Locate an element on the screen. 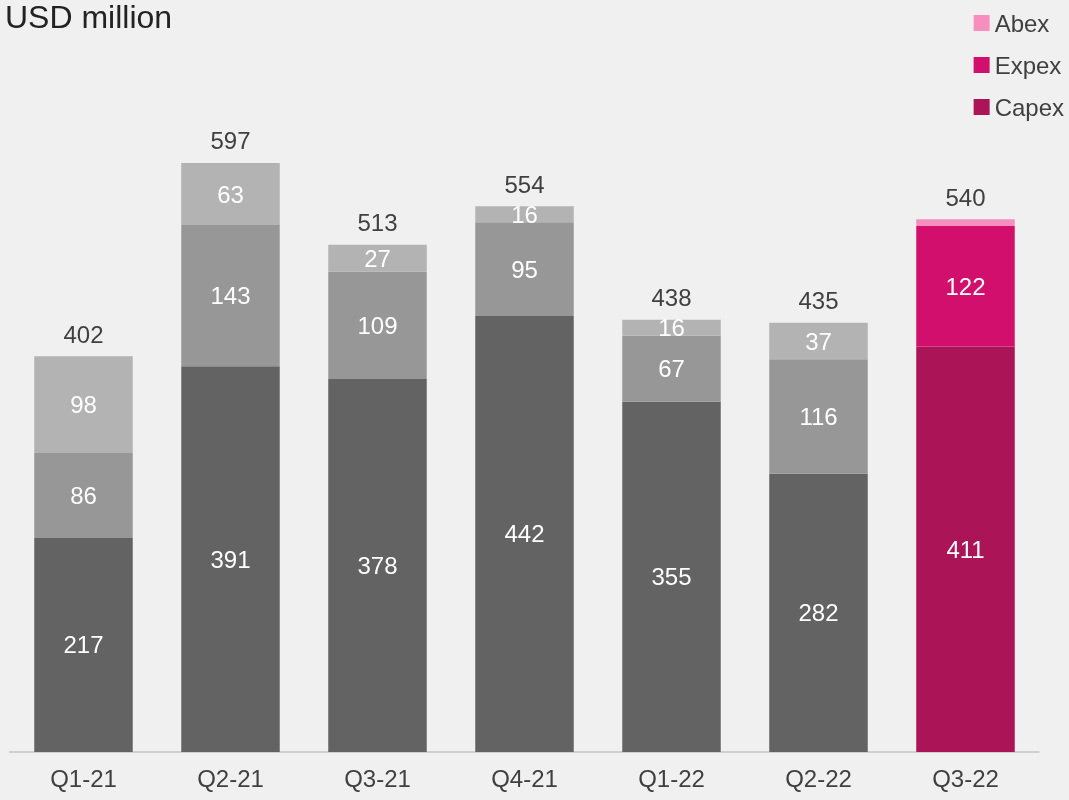  x-tick-label: Q4-21 is located at coordinates (524, 778).